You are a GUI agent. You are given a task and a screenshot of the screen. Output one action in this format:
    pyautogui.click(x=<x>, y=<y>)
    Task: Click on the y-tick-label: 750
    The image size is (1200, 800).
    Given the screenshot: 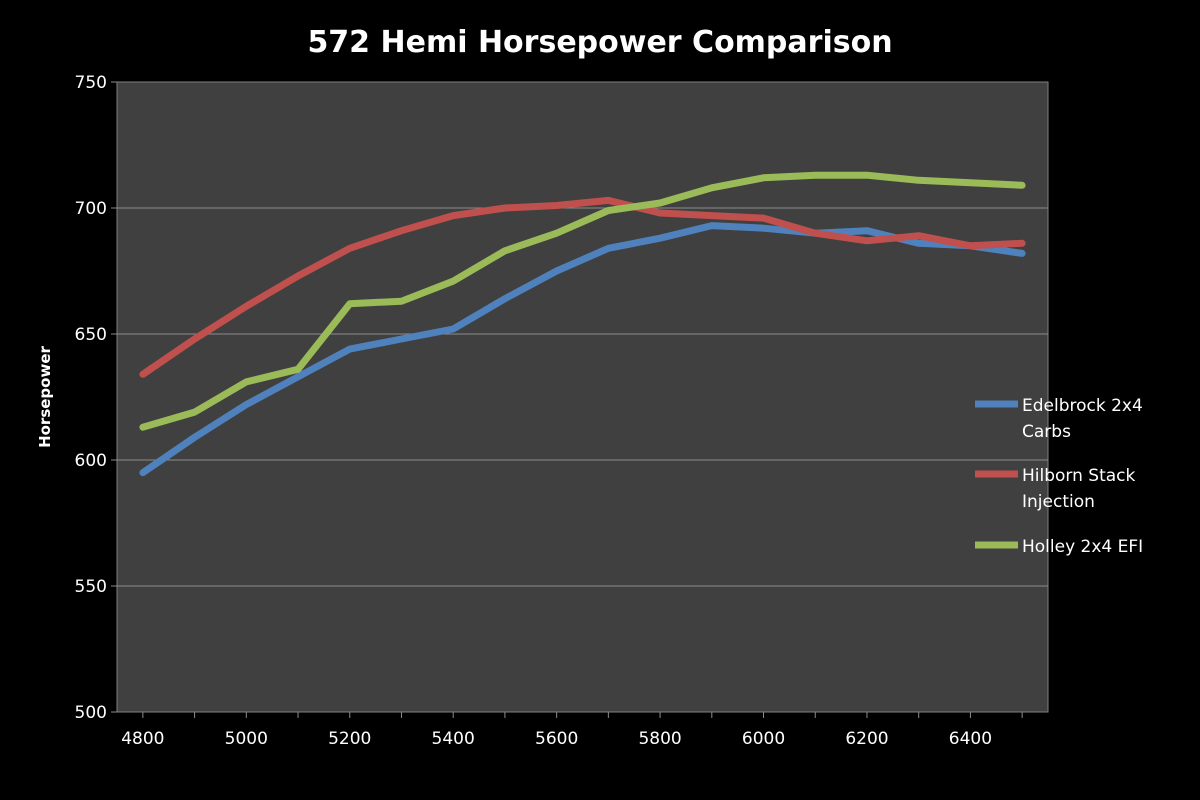 What is the action you would take?
    pyautogui.click(x=91, y=83)
    